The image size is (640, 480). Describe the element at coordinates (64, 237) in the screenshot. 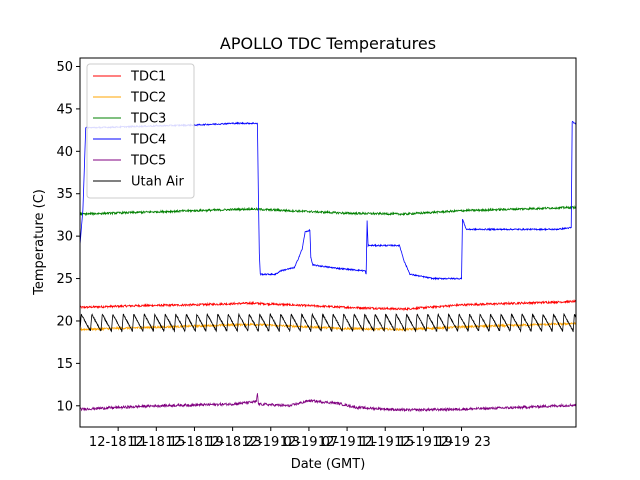

I see `y-tick-label: 30` at that location.